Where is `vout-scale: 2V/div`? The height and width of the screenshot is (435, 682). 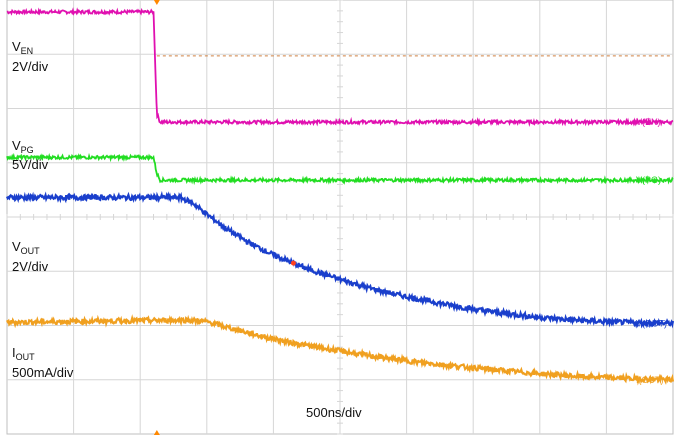
vout-scale: 2V/div is located at coordinates (30, 266).